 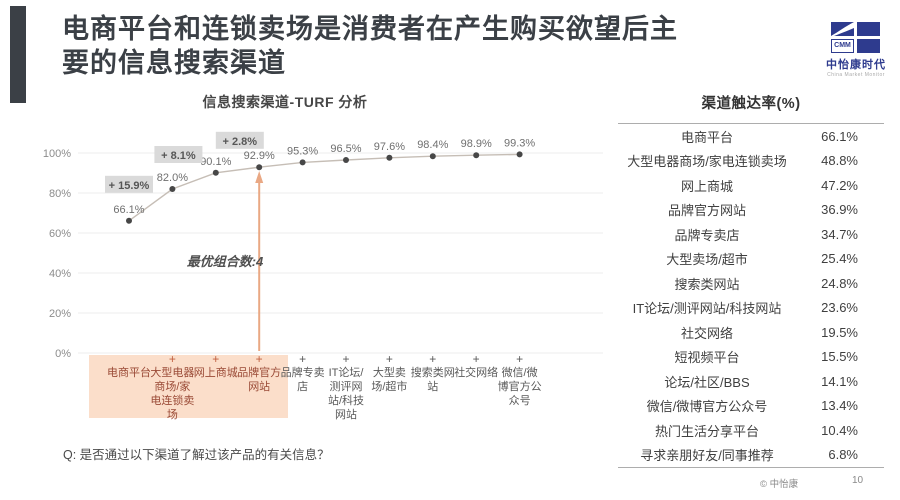 What do you see at coordinates (18, 54) in the screenshot?
I see `title-accent-bar` at bounding box center [18, 54].